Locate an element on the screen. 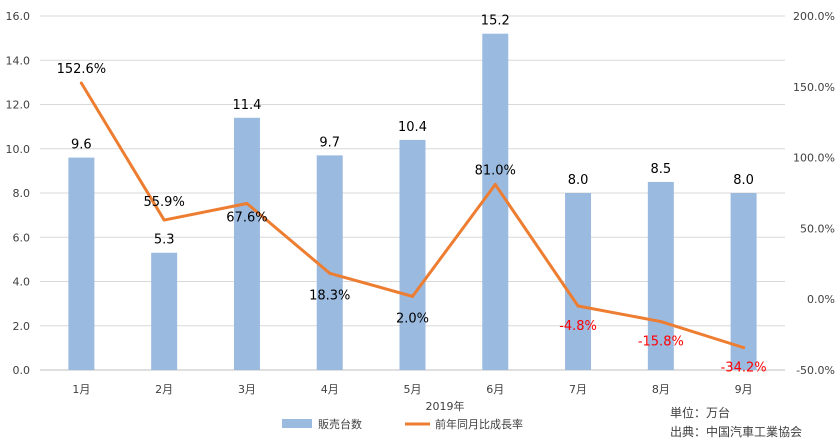 This screenshot has width=839, height=442. right-axis-tick-label: 50.0% is located at coordinates (817, 228).